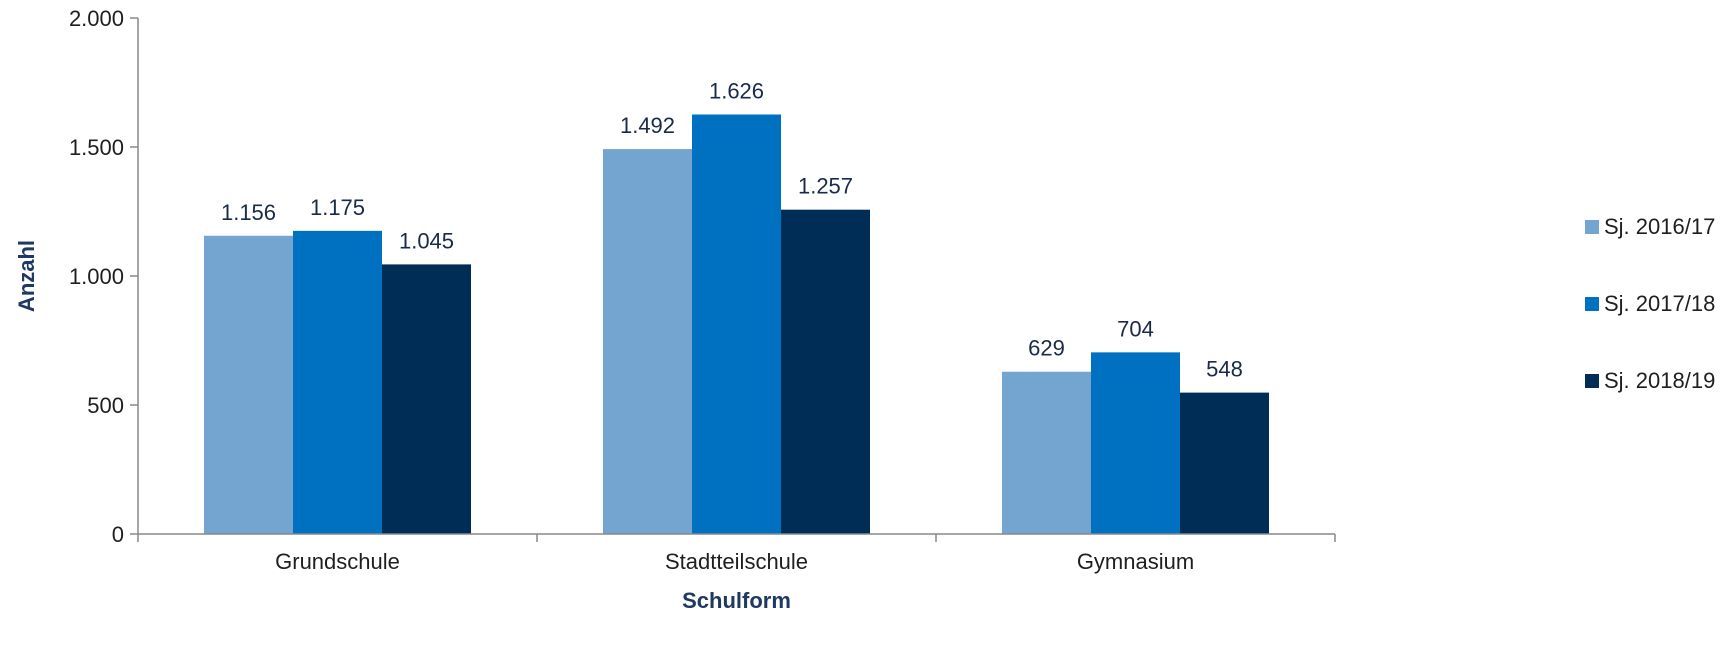 This screenshot has width=1721, height=670. I want to click on legend-label: Sj. 2017/18, so click(1659, 303).